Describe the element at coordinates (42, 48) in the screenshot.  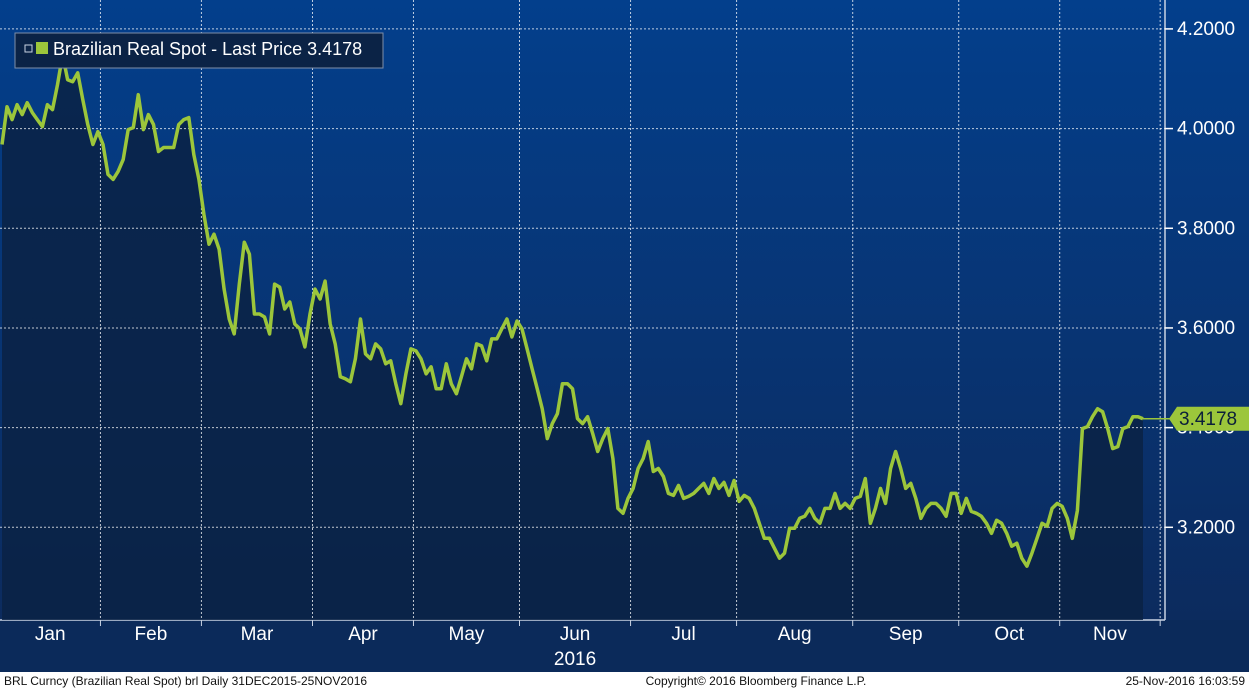
I see `legend-swatch` at that location.